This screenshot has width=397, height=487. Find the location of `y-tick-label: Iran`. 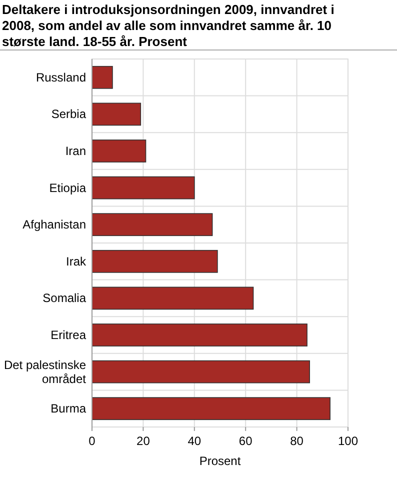

y-tick-label: Iran is located at coordinates (75, 151).